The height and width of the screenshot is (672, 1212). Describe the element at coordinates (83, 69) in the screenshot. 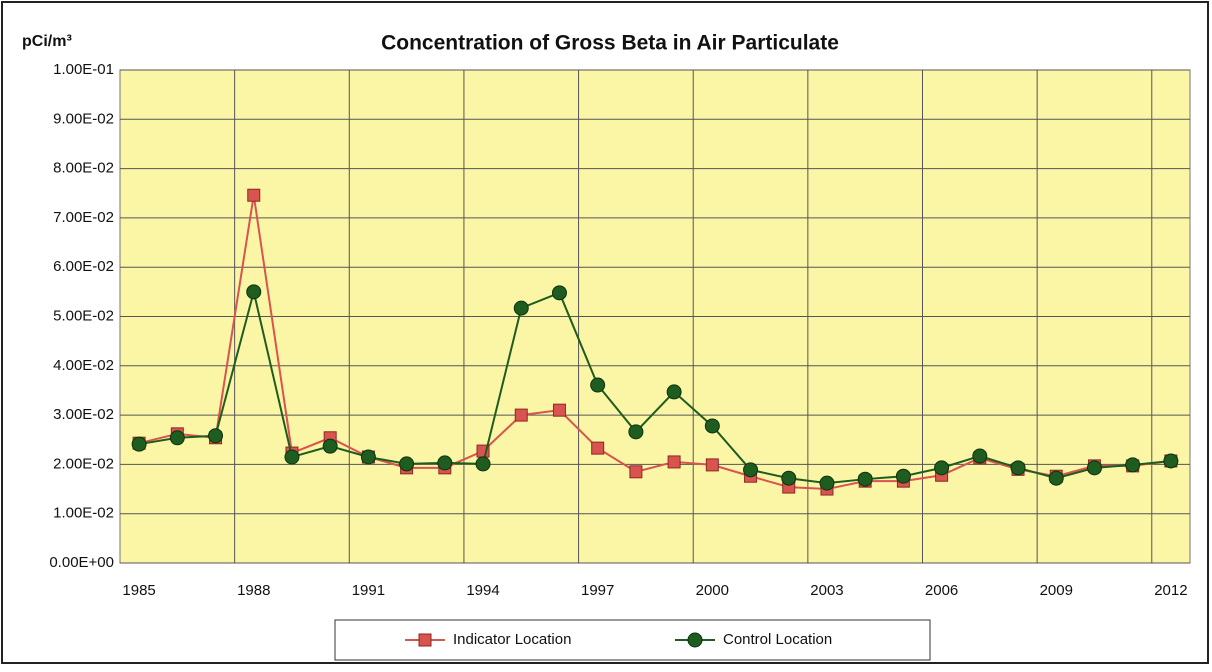

I see `y-tick-label: 1.00E-01` at that location.